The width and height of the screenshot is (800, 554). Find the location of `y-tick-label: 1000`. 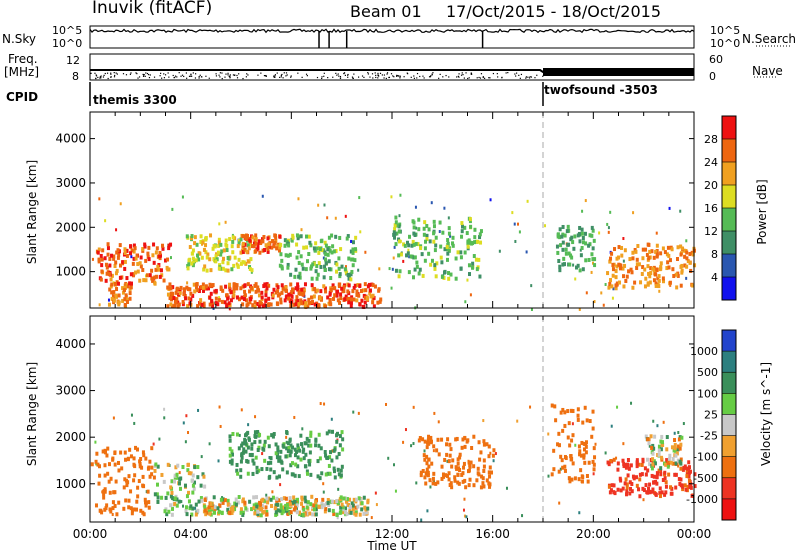

y-tick-label: 1000 is located at coordinates (70, 484).